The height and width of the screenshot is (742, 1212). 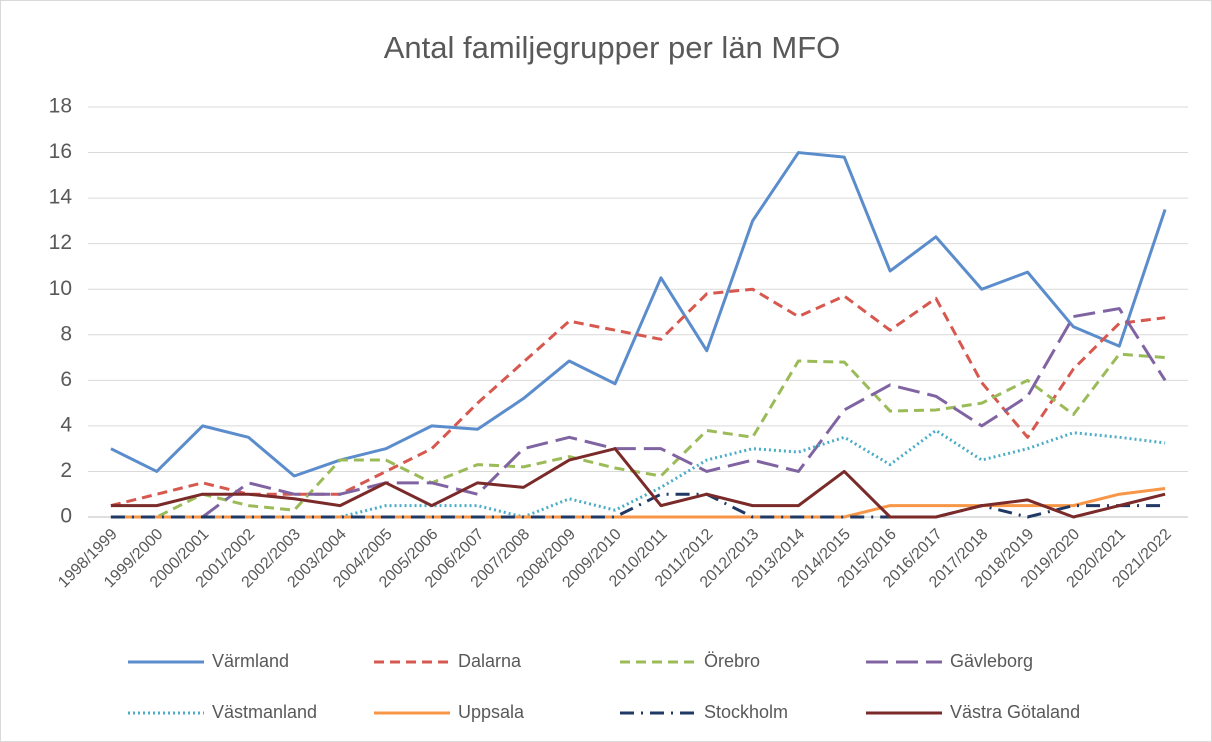 What do you see at coordinates (250, 661) in the screenshot?
I see `legend-label: Värmland` at bounding box center [250, 661].